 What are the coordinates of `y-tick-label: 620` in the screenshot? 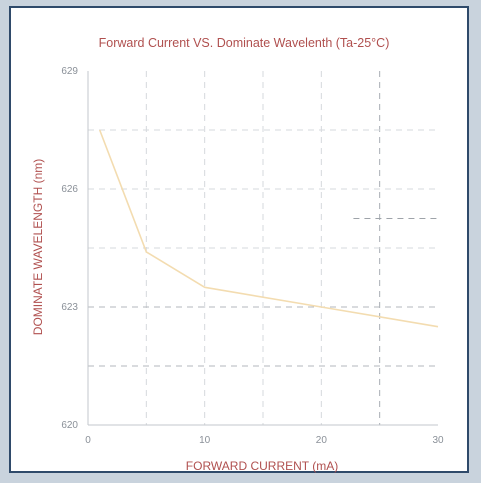 It's located at (69, 425).